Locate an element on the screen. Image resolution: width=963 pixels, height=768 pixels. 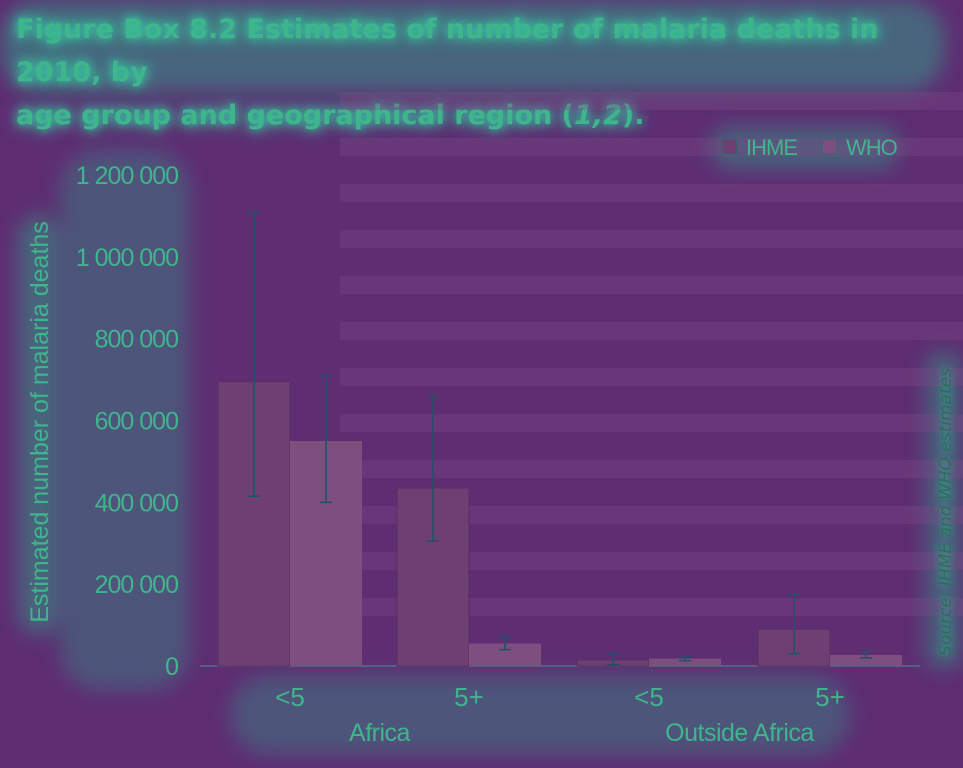
figure-label: Figure Box 8.2 is located at coordinates (127, 29).